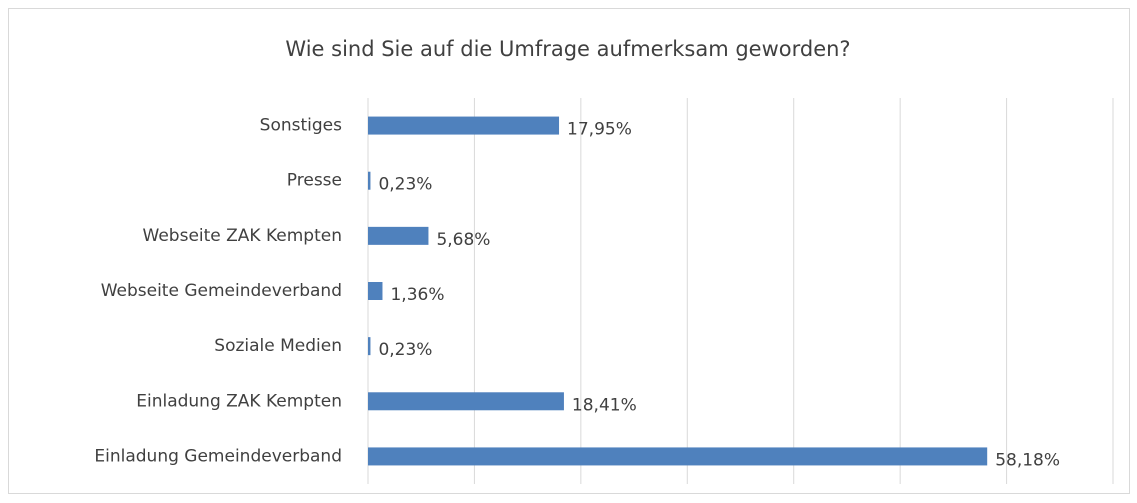 The image size is (1137, 503). Describe the element at coordinates (221, 291) in the screenshot. I see `y-tick-label: Webseite Gemeindeverband` at that location.